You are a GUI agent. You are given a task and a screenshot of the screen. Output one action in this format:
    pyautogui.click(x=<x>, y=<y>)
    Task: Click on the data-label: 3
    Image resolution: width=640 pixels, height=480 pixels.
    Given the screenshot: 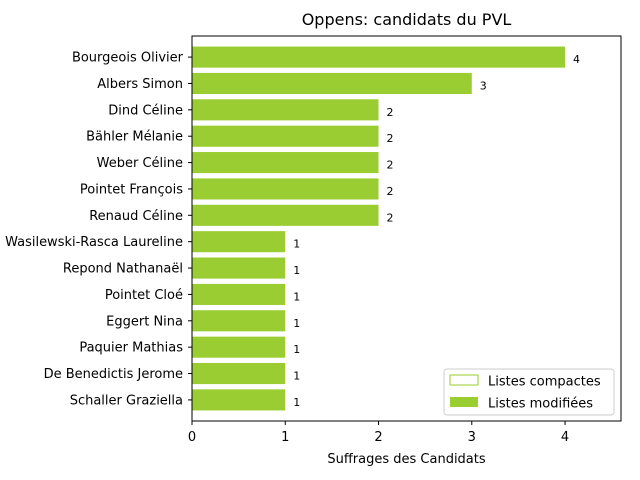 What is the action you would take?
    pyautogui.click(x=483, y=85)
    